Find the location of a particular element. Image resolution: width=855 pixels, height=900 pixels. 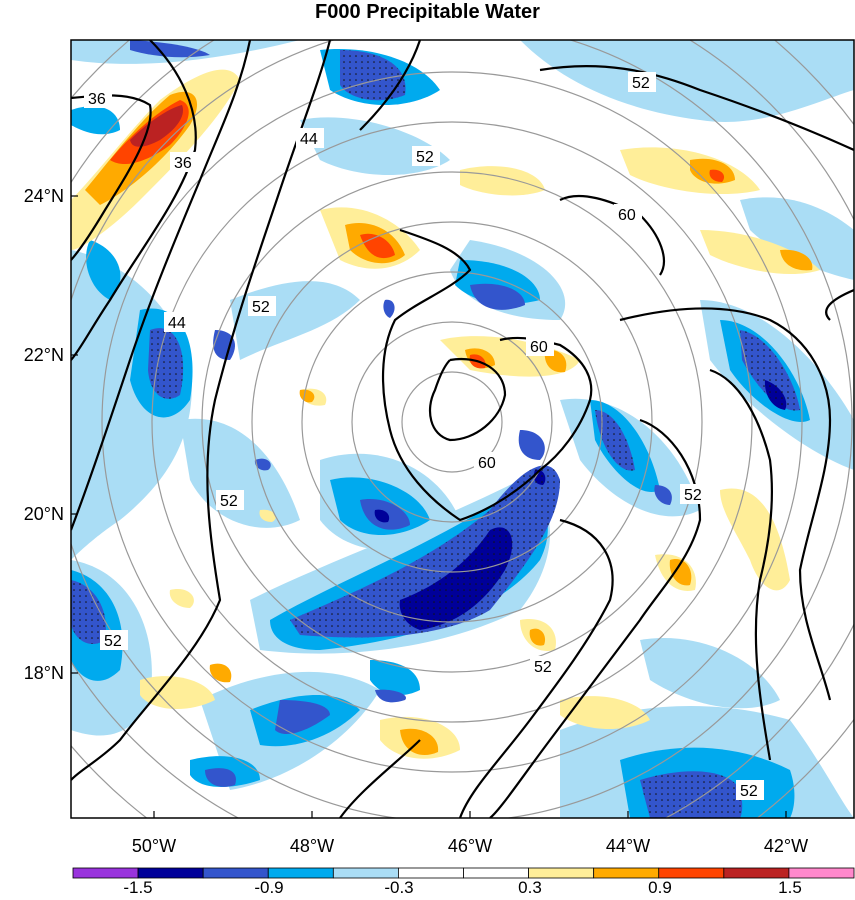

colorbar-swatches is located at coordinates (463, 873).